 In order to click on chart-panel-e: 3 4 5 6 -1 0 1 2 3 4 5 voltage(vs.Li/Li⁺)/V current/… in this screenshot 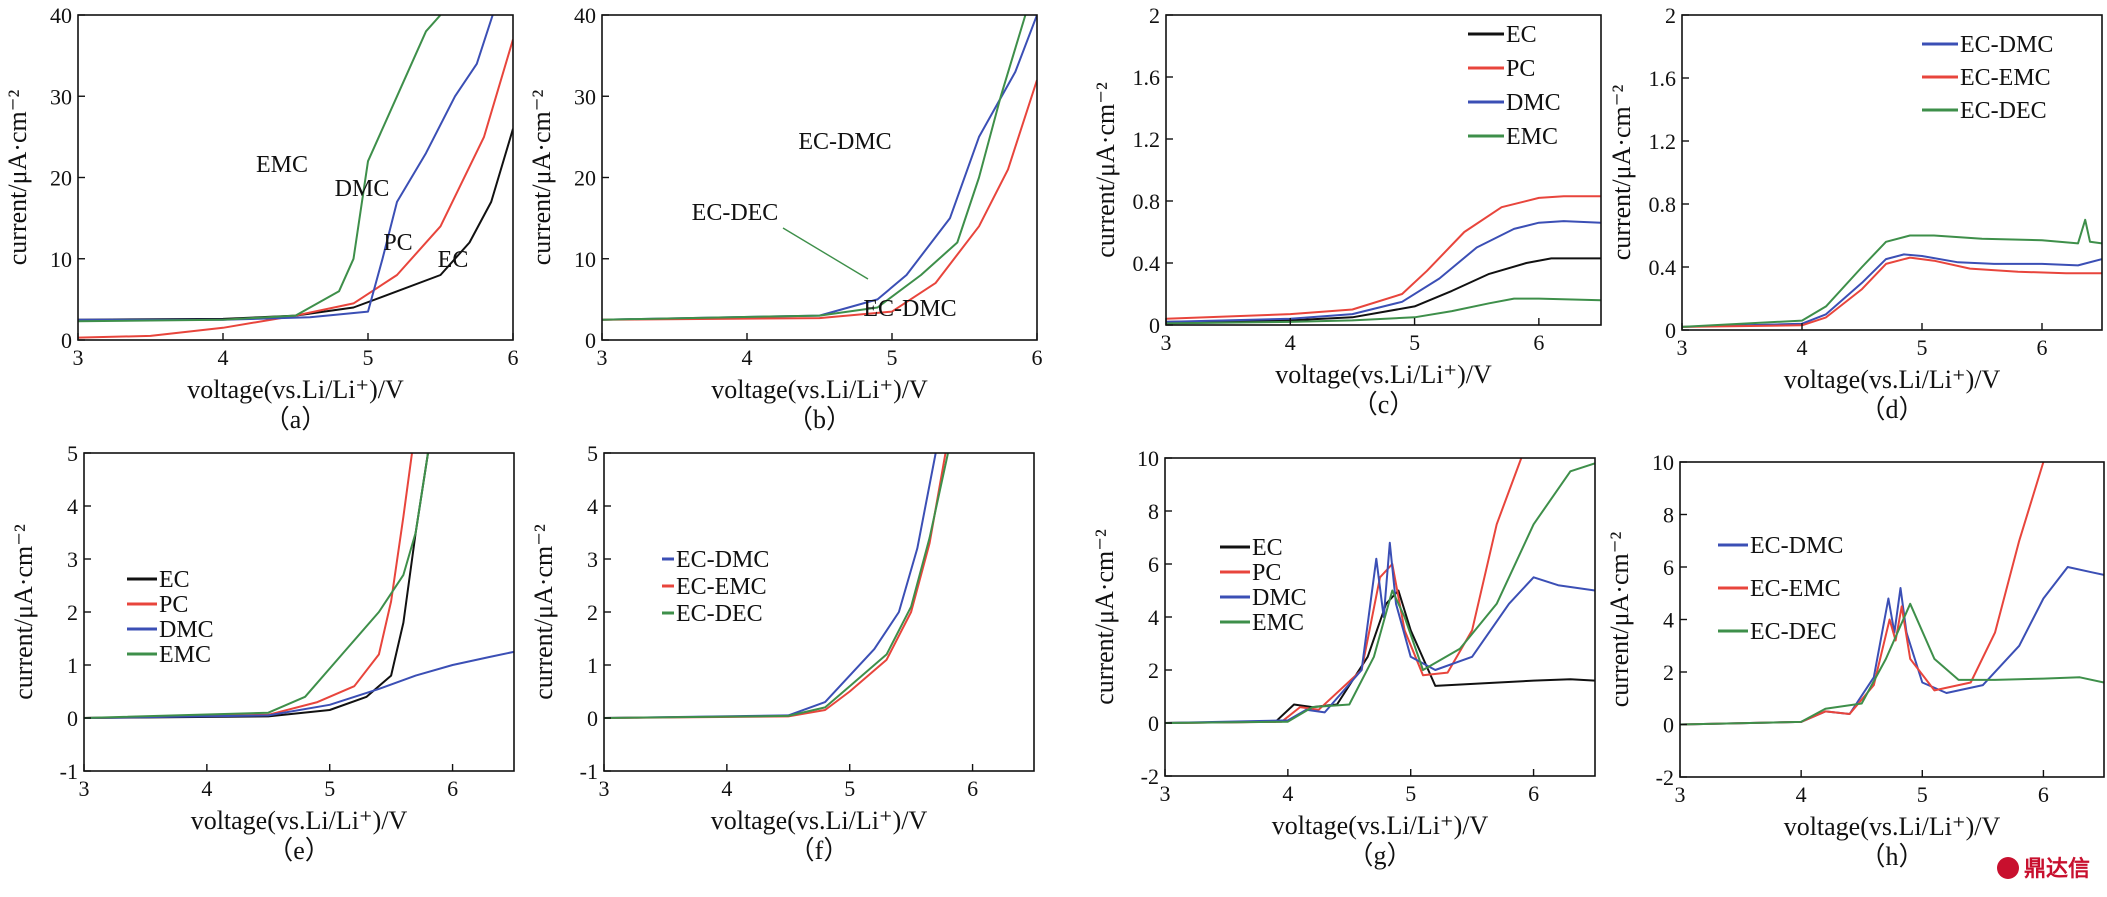, I will do `click(262, 653)`.